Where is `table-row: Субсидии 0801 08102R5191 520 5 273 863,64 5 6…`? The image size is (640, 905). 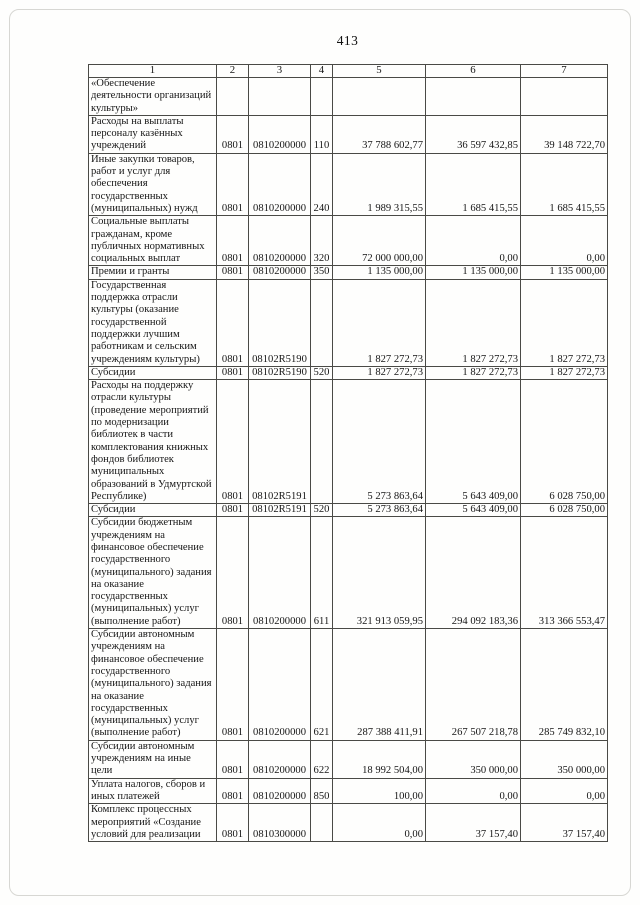 table-row: Субсидии 0801 08102R5191 520 5 273 863,64 5 6… is located at coordinates (348, 510).